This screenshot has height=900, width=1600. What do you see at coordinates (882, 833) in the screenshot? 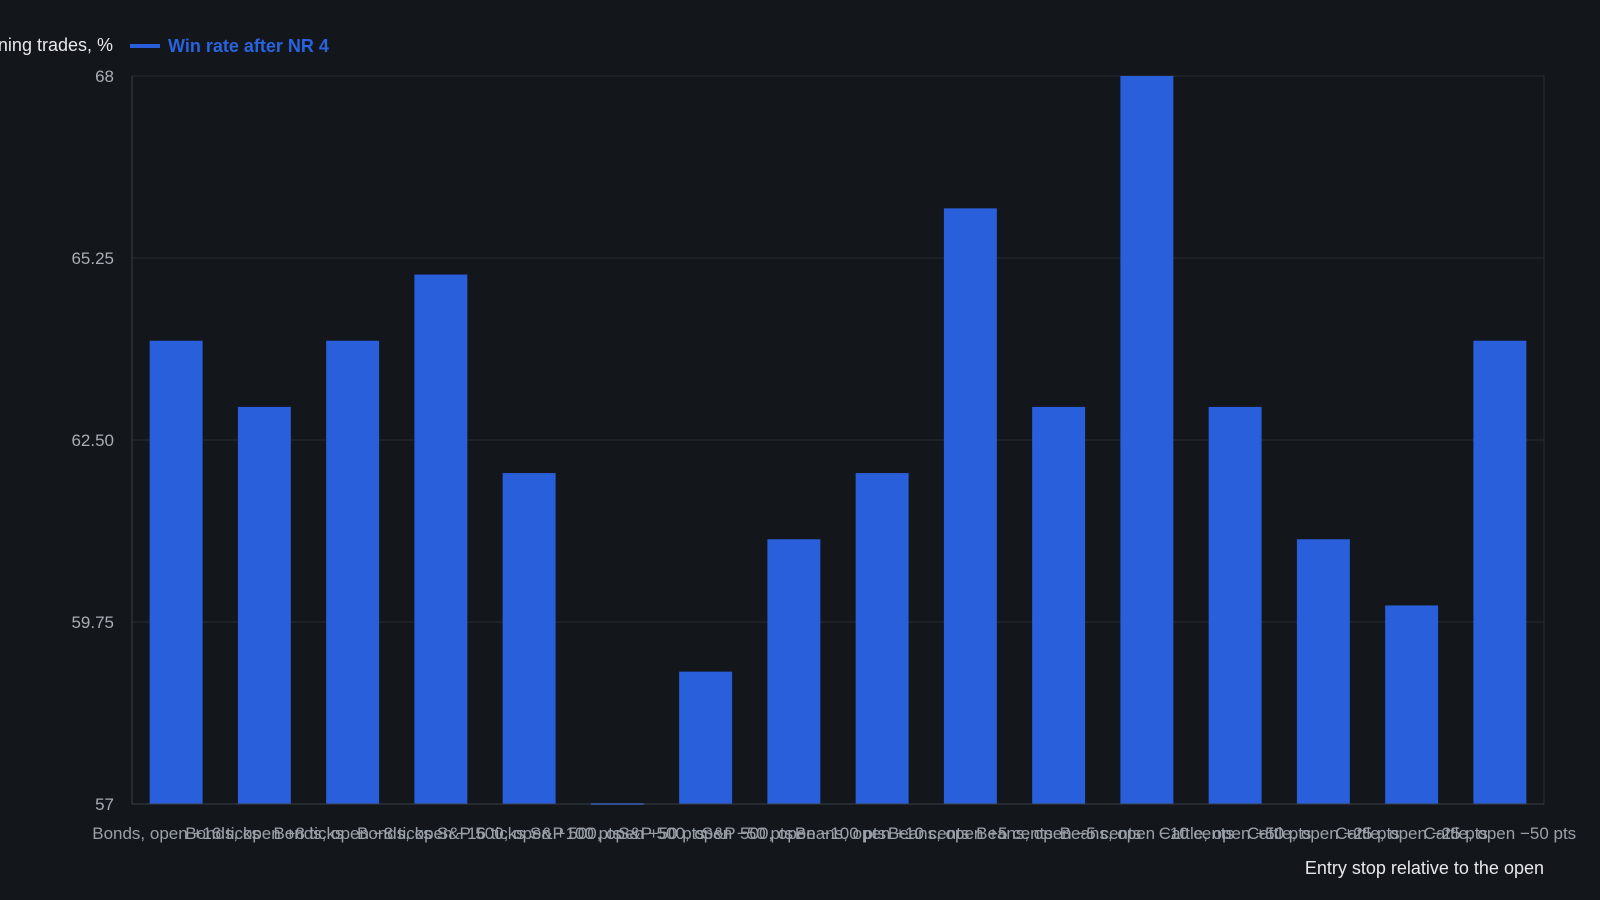
I see `x-tick-label: Beans, open +10 cents` at bounding box center [882, 833].